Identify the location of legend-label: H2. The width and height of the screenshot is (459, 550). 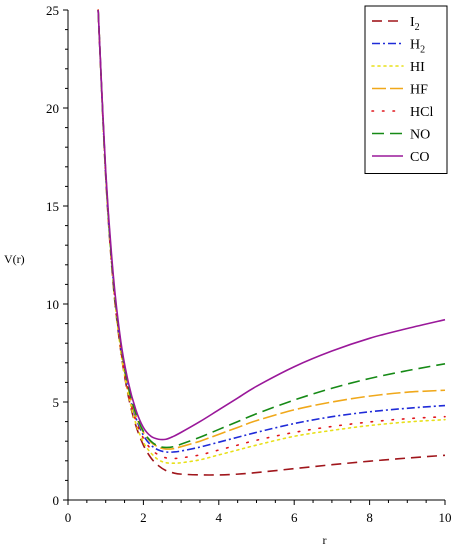
(417, 47).